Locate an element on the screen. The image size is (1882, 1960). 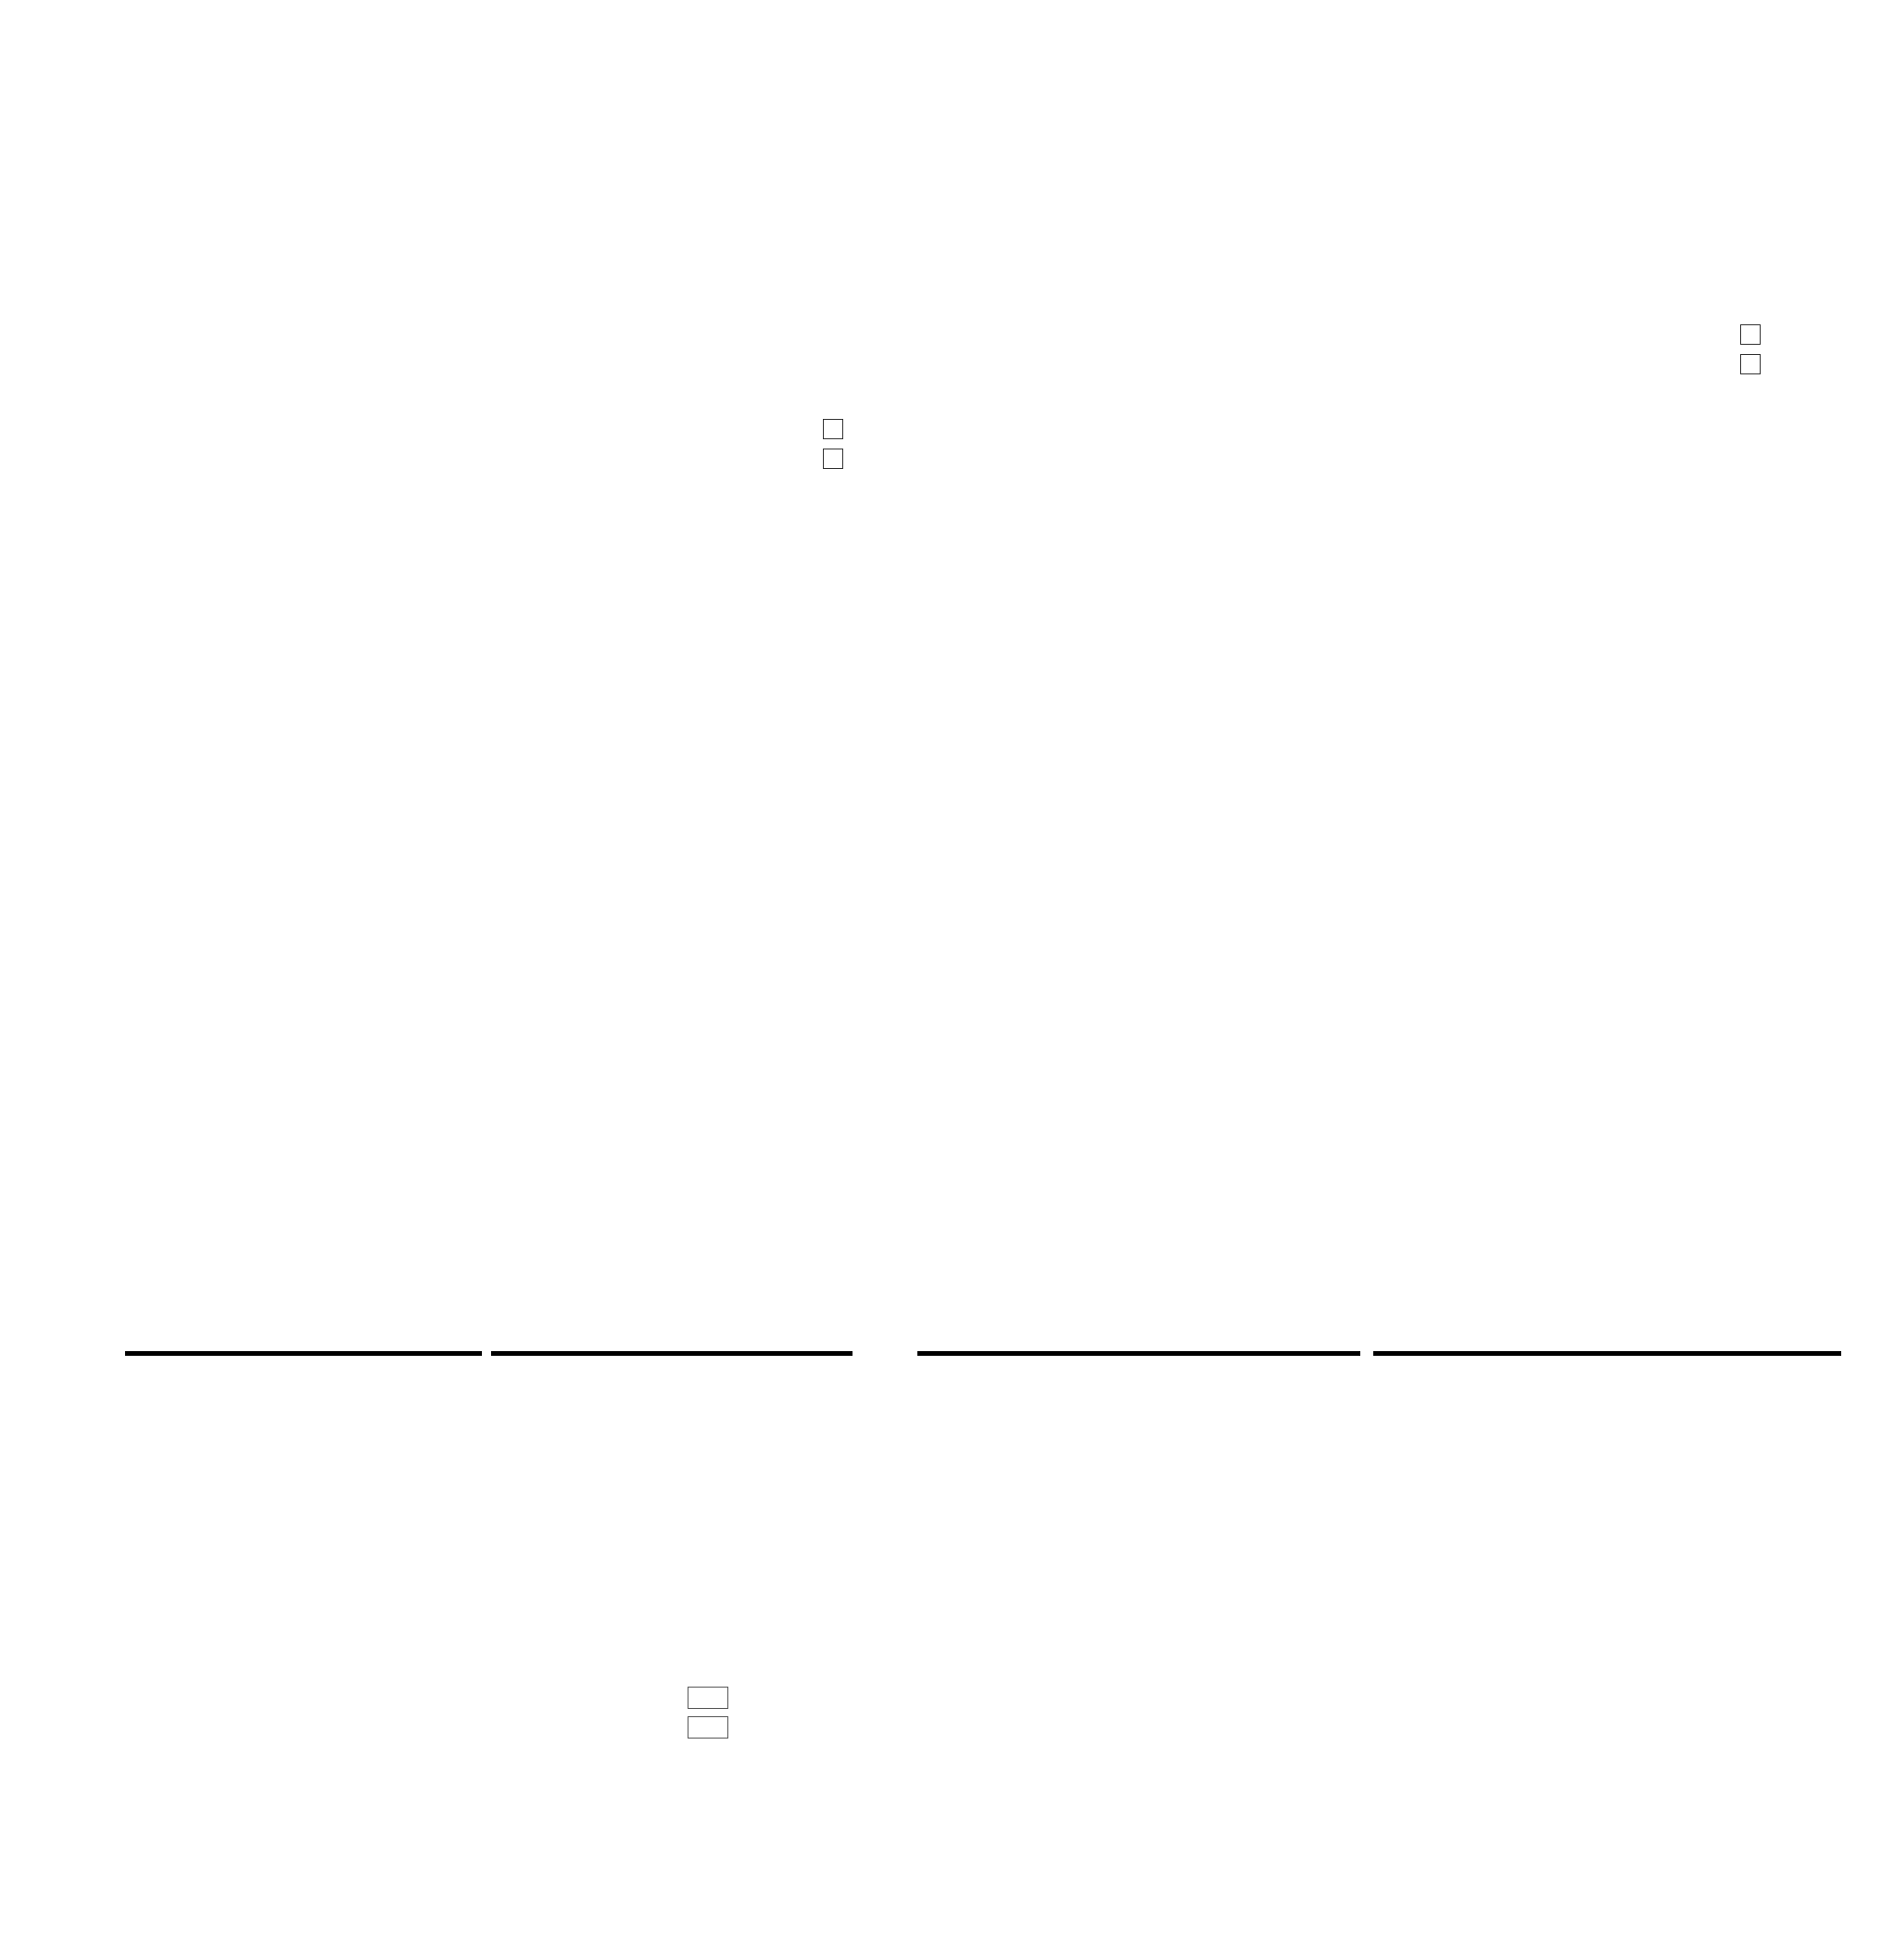
tsne-legend-control is located at coordinates (190, 53).